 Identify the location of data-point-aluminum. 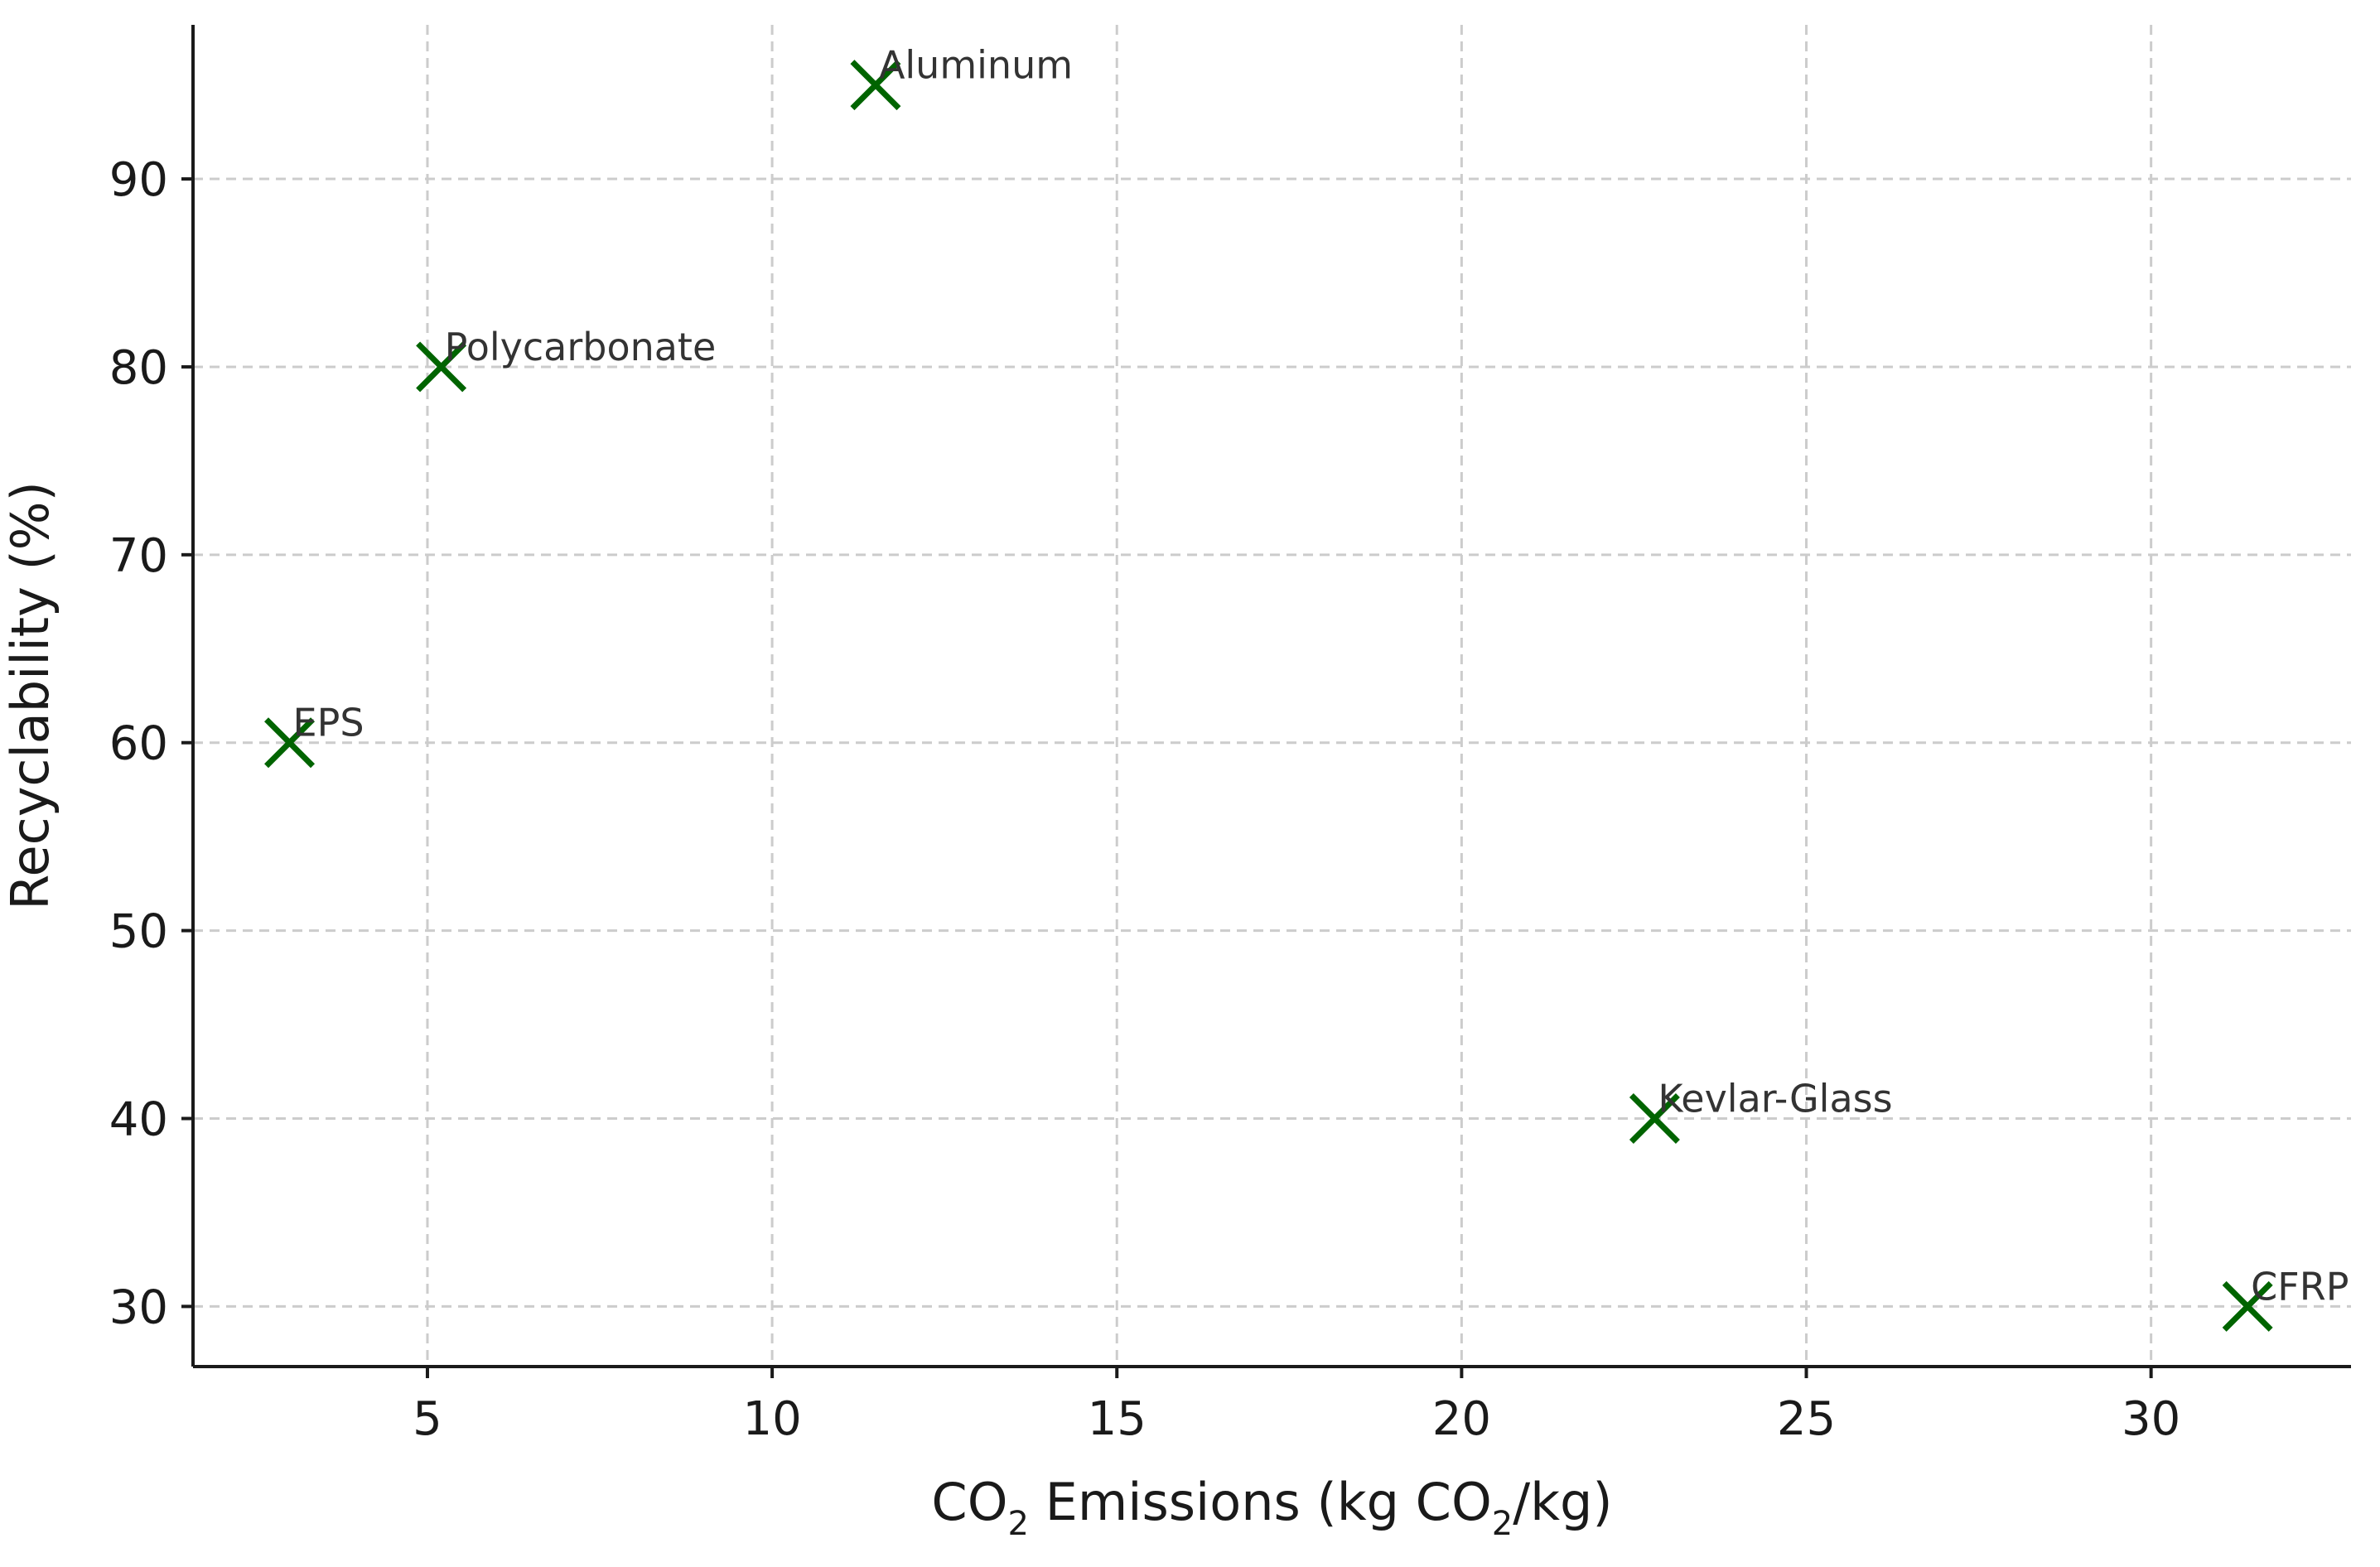
(875, 85).